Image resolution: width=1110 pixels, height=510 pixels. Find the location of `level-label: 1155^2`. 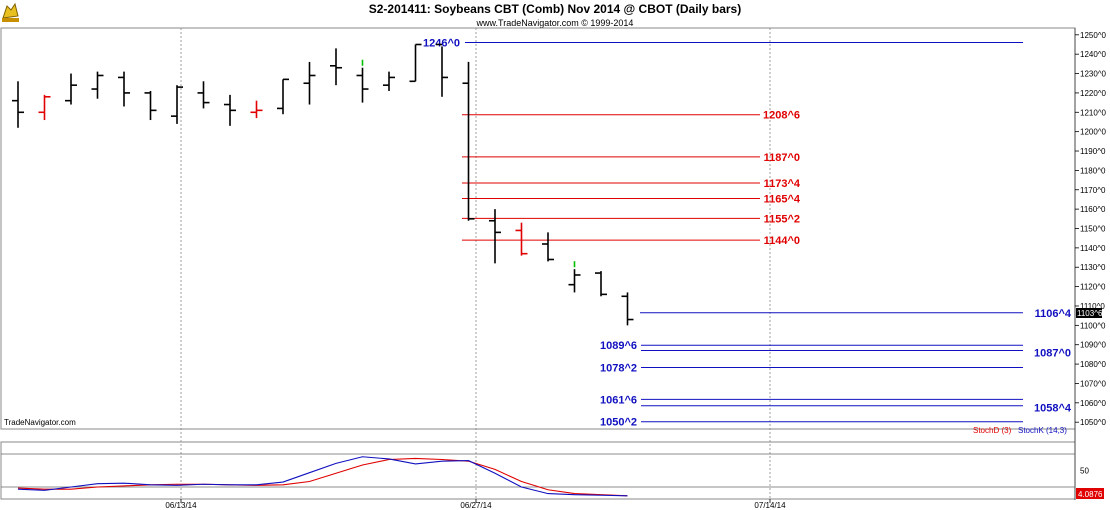

level-label: 1155^2 is located at coordinates (782, 219).